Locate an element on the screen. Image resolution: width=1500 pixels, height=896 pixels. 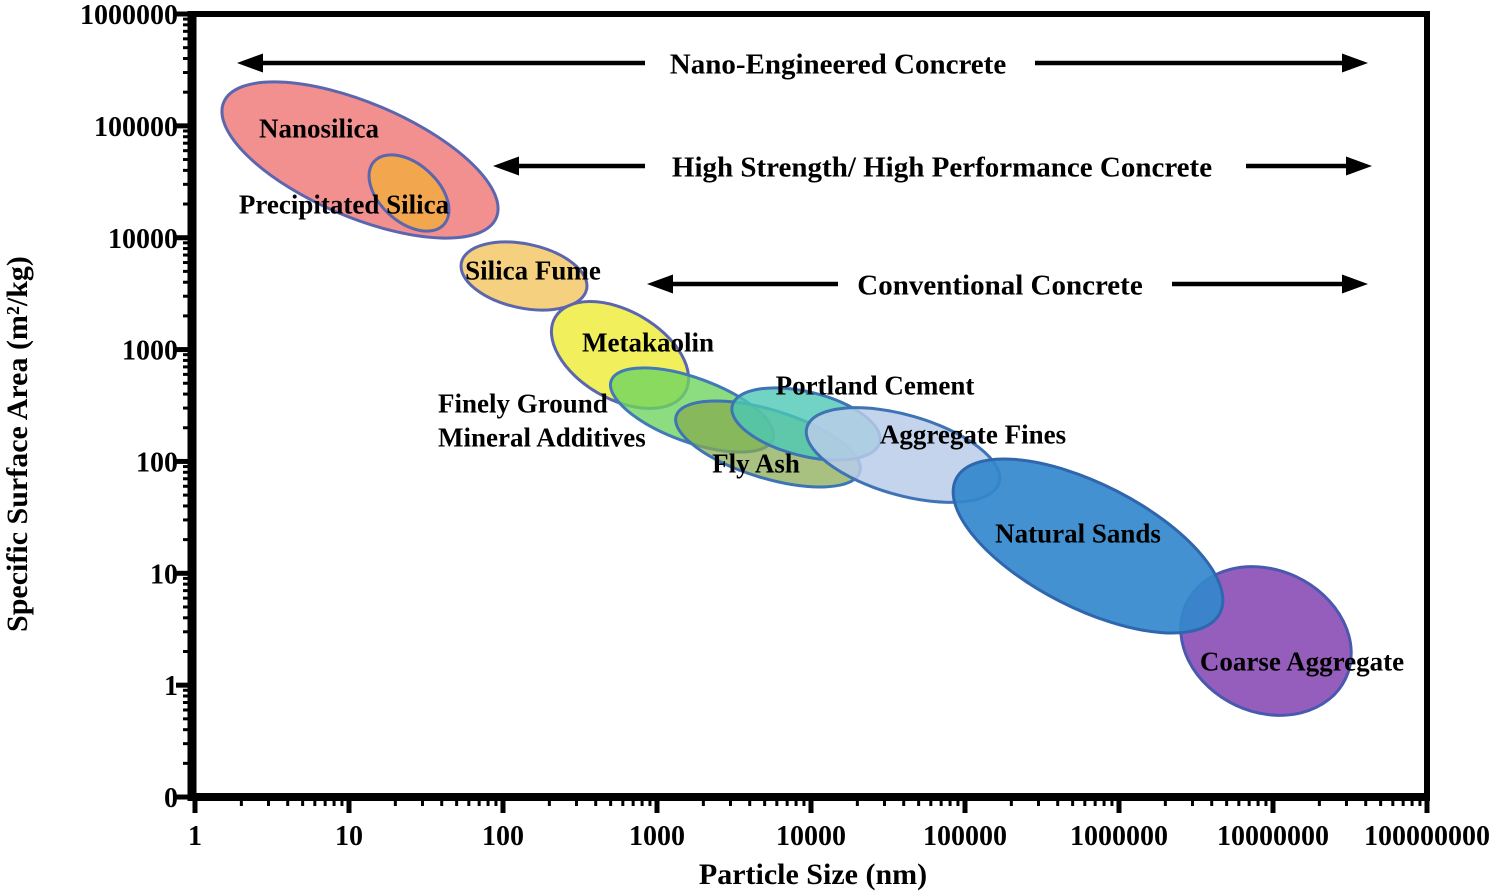
region-label-conventional-concrete: Conventional Concrete is located at coordinates (1000, 285).